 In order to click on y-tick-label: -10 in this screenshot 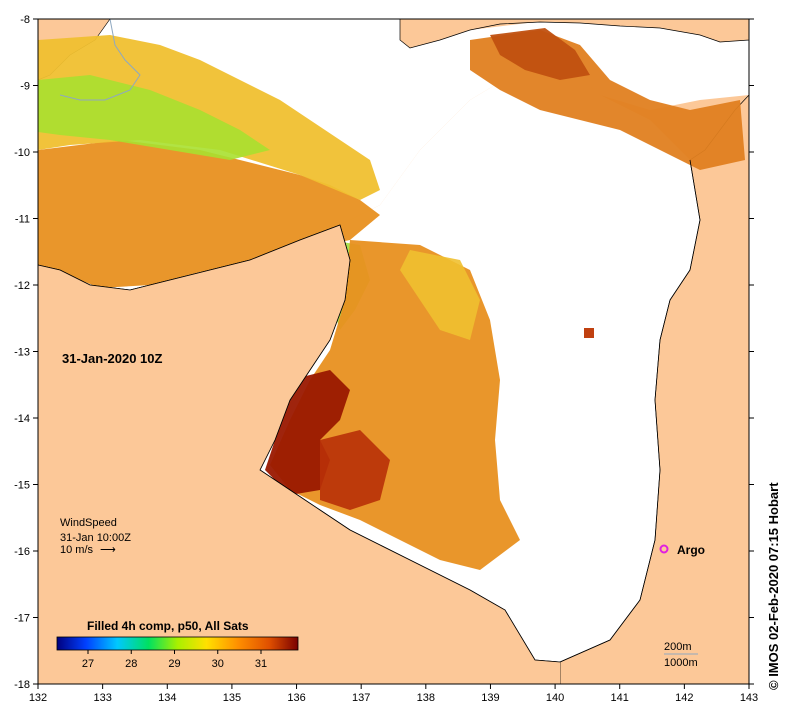, I will do `click(22, 153)`.